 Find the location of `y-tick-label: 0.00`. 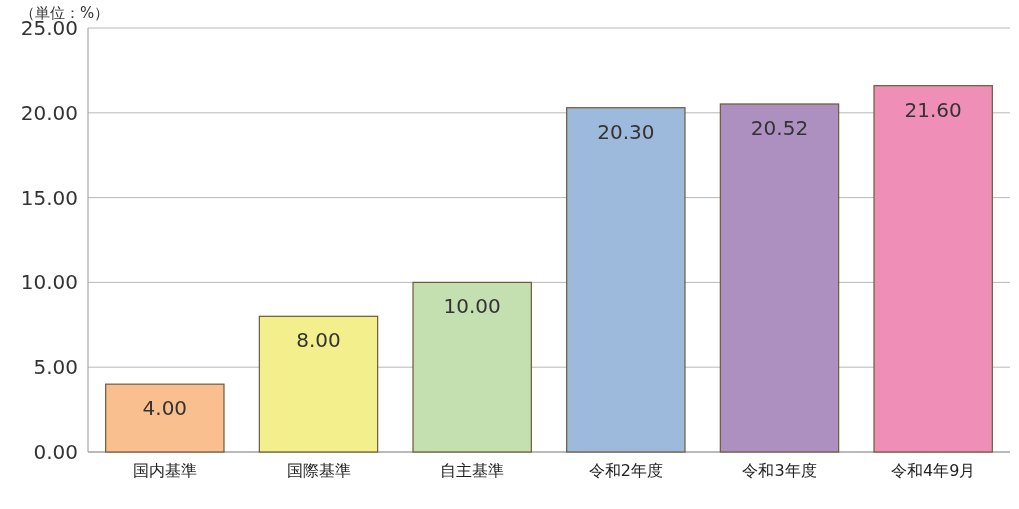

y-tick-label: 0.00 is located at coordinates (55, 452).